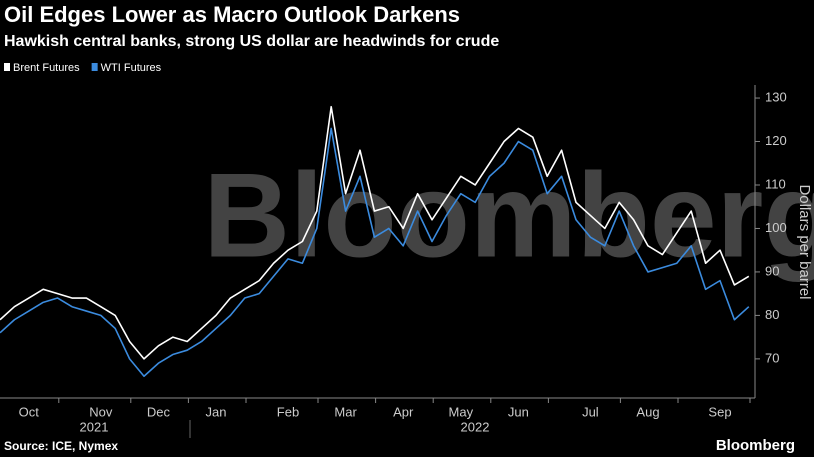  Describe the element at coordinates (772, 314) in the screenshot. I see `y-tick-label: 80` at that location.